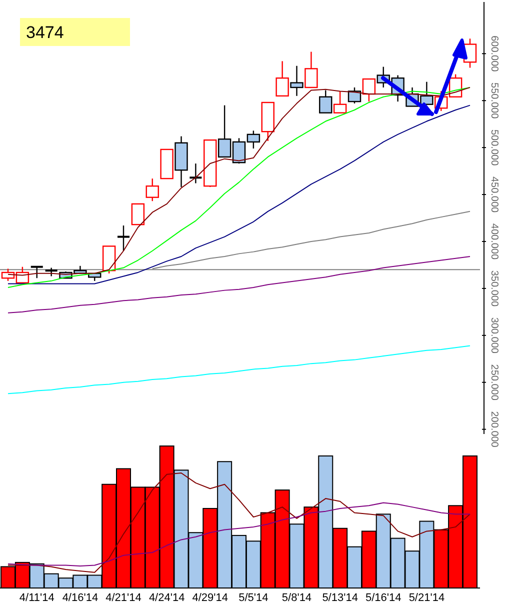  What do you see at coordinates (494, 288) in the screenshot?
I see `y-tick-label: 350.000` at bounding box center [494, 288].